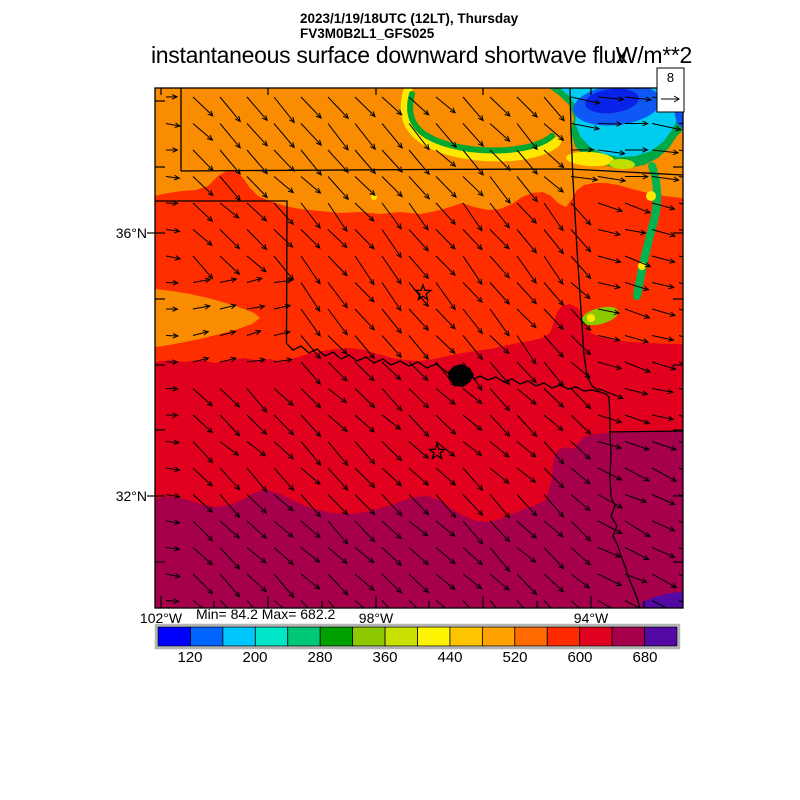 The height and width of the screenshot is (800, 800). Describe the element at coordinates (653, 55) in the screenshot. I see `units-label: W/m**2` at that location.